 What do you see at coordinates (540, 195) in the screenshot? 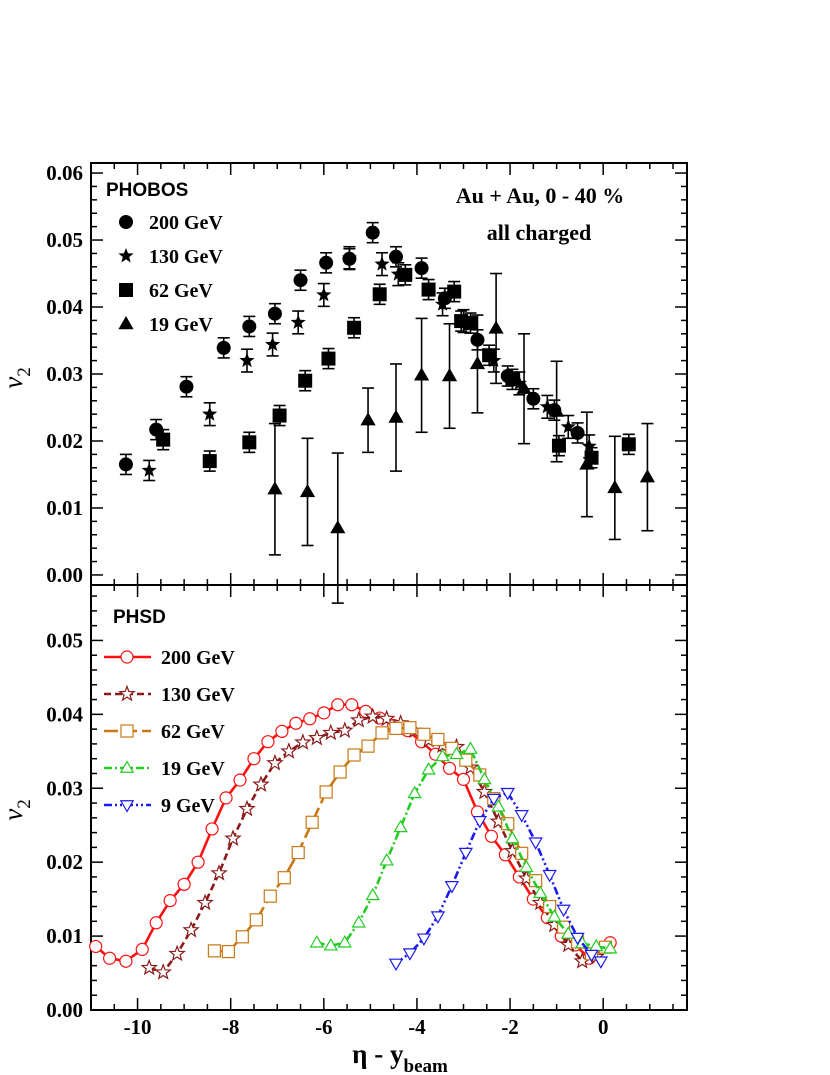
I see `top-annotation-line-1: Au + Au, 0 - 40 %` at bounding box center [540, 195].